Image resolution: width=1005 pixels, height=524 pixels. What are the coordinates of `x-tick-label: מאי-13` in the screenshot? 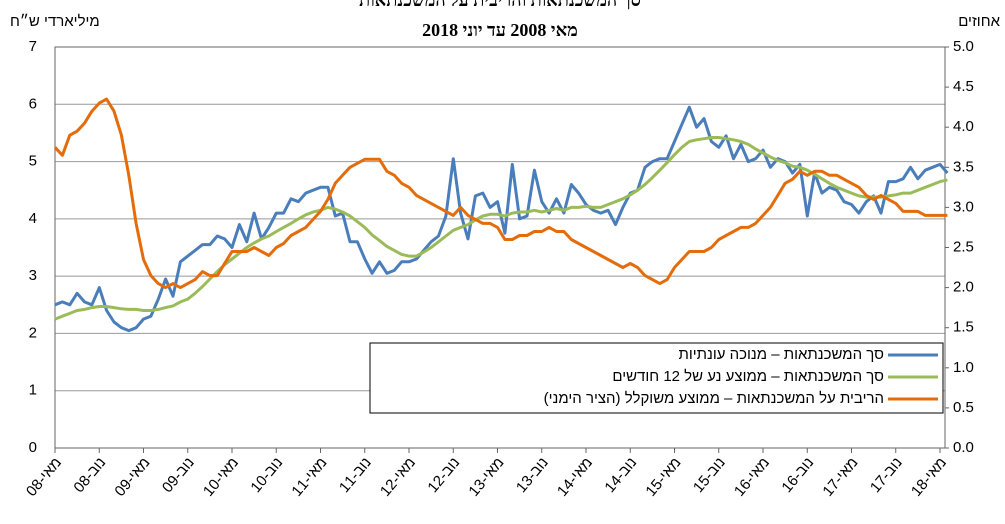 It's located at (486, 477).